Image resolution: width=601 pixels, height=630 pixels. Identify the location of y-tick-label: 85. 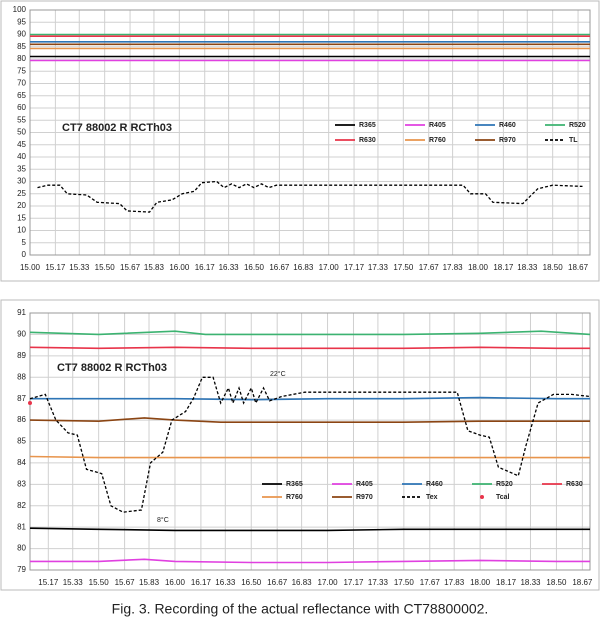
(21, 441).